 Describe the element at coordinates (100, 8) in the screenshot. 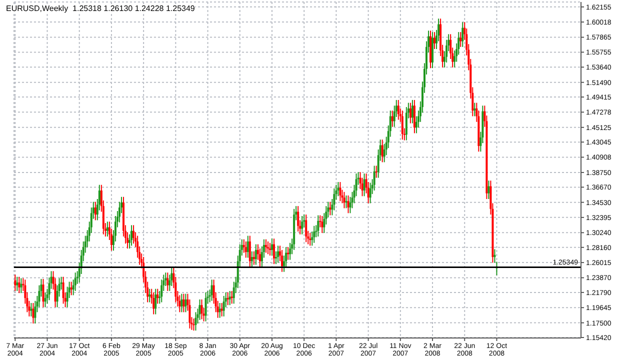

I see `chart-title: EURUSD,Weekly 1.25318 1.26130 1.24228 1.25349` at that location.